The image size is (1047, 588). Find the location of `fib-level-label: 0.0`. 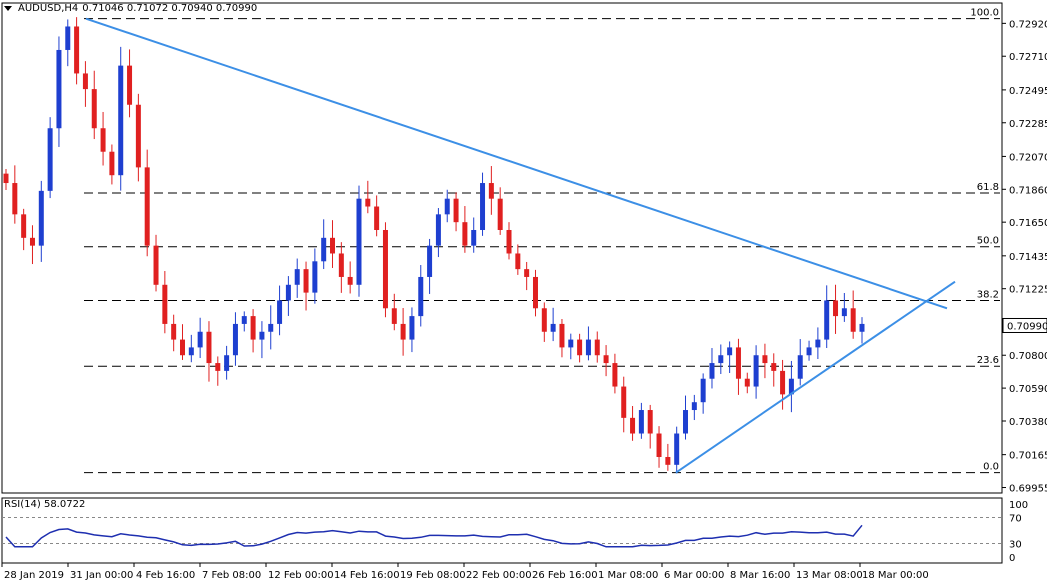

fib-level-label: 0.0 is located at coordinates (991, 467).